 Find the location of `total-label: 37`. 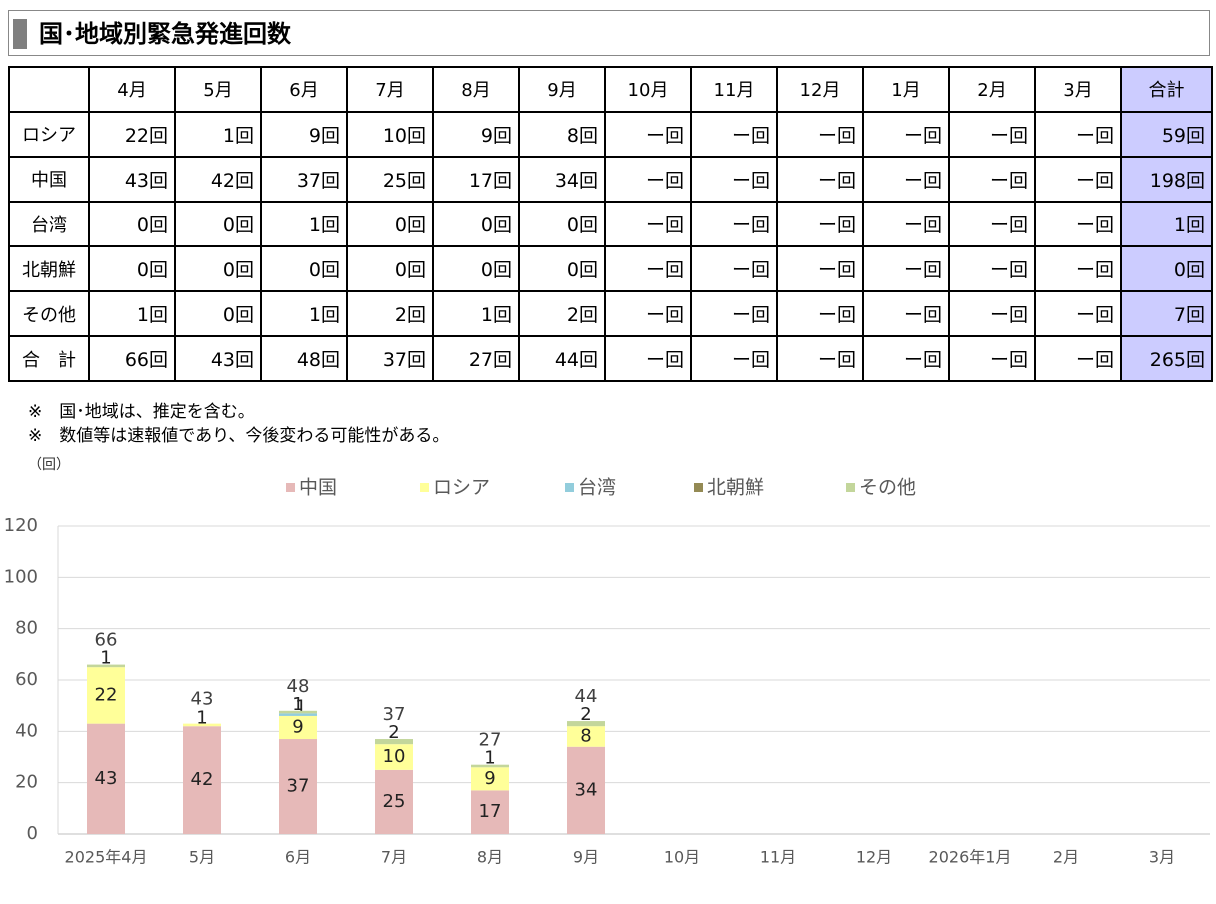

total-label: 37 is located at coordinates (394, 714).